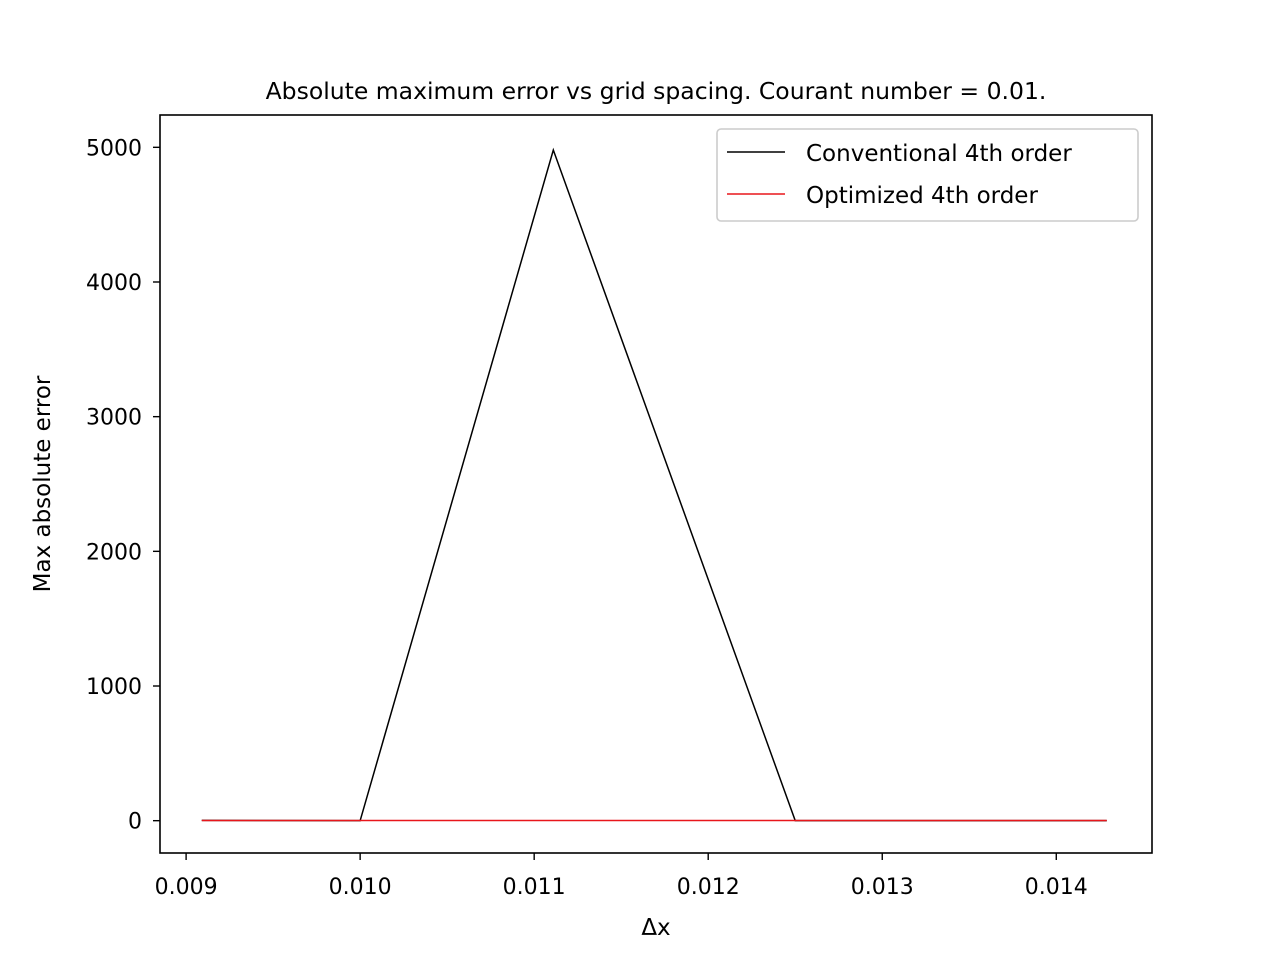  I want to click on y-tick-label: 1000, so click(114, 687).